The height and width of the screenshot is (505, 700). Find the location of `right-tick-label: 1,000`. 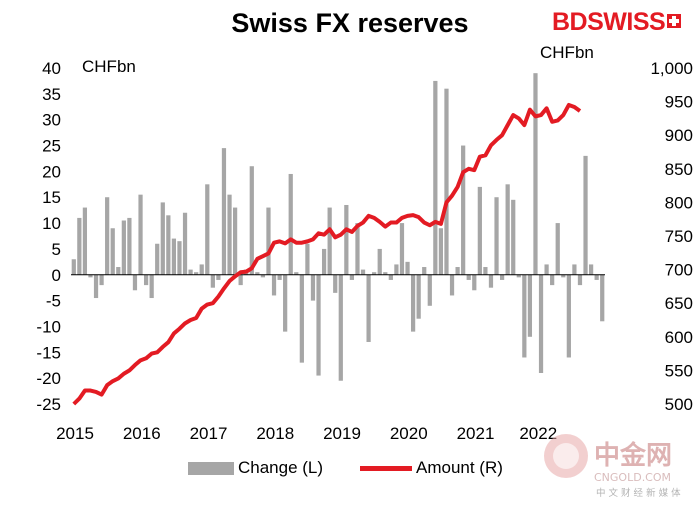

right-tick-label: 1,000 is located at coordinates (671, 68).